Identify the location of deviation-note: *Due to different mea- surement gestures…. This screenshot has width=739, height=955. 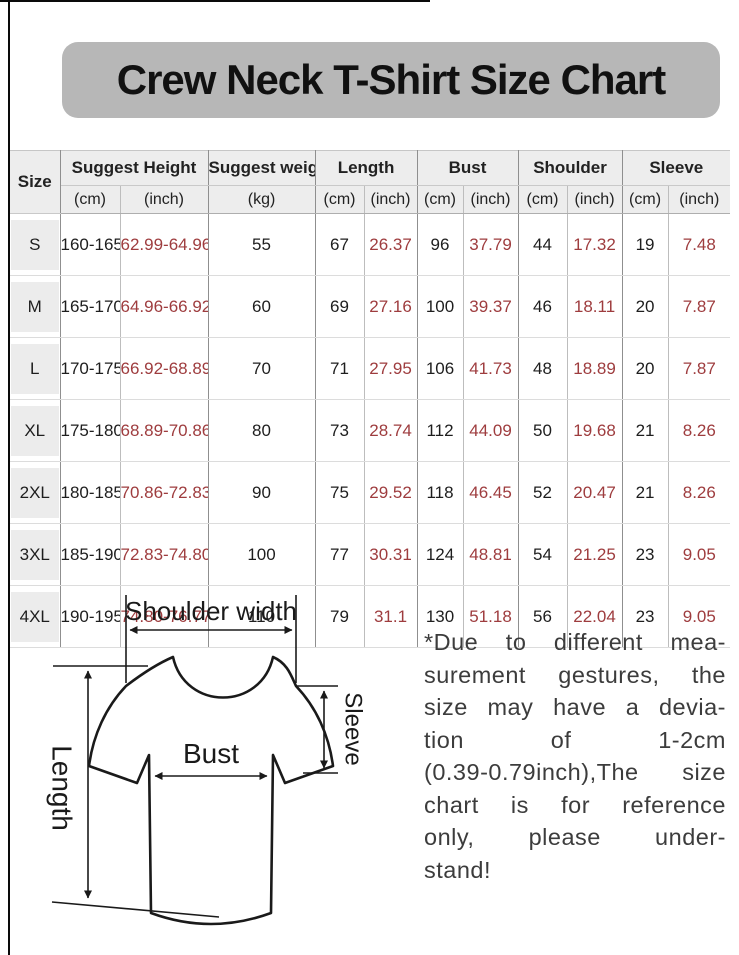
(575, 756).